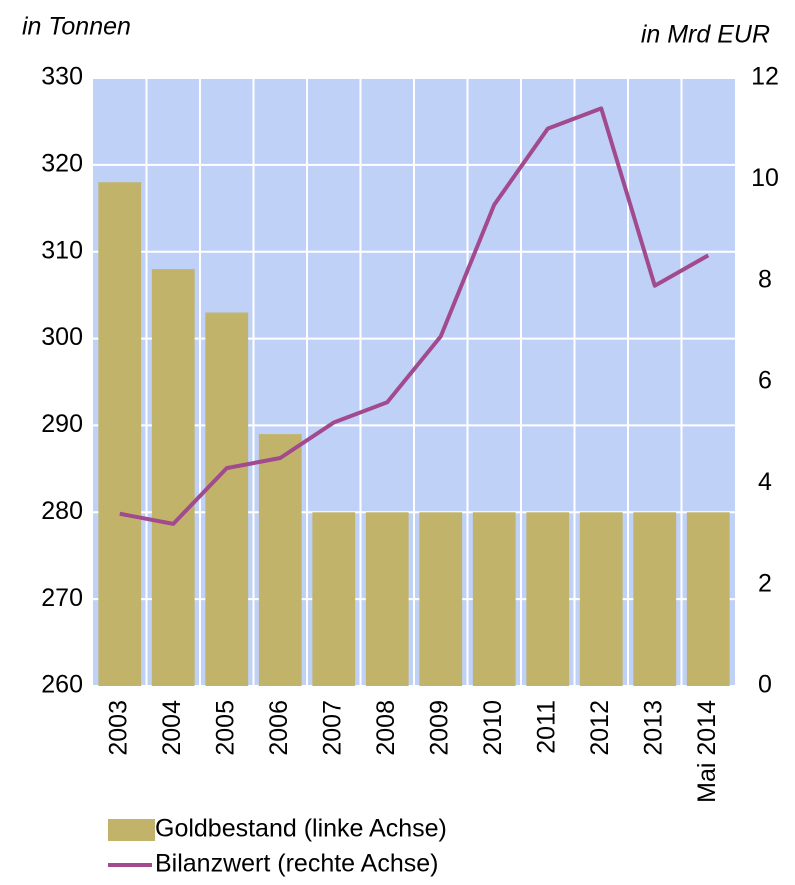 This screenshot has width=795, height=885. I want to click on y-tick-label: 320, so click(62, 163).